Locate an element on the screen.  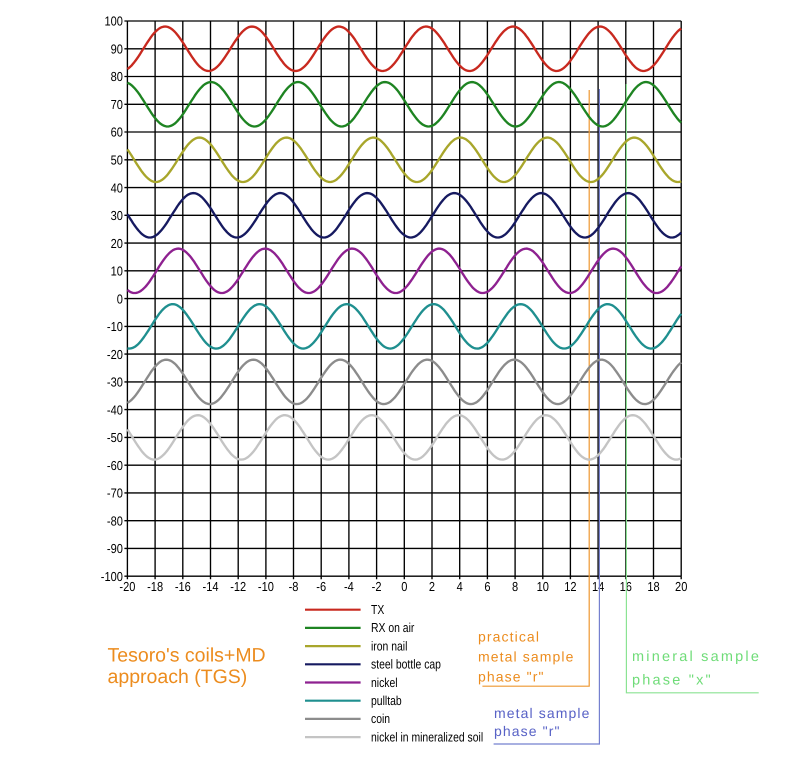
svg-text: 50 is located at coordinates (117, 160).